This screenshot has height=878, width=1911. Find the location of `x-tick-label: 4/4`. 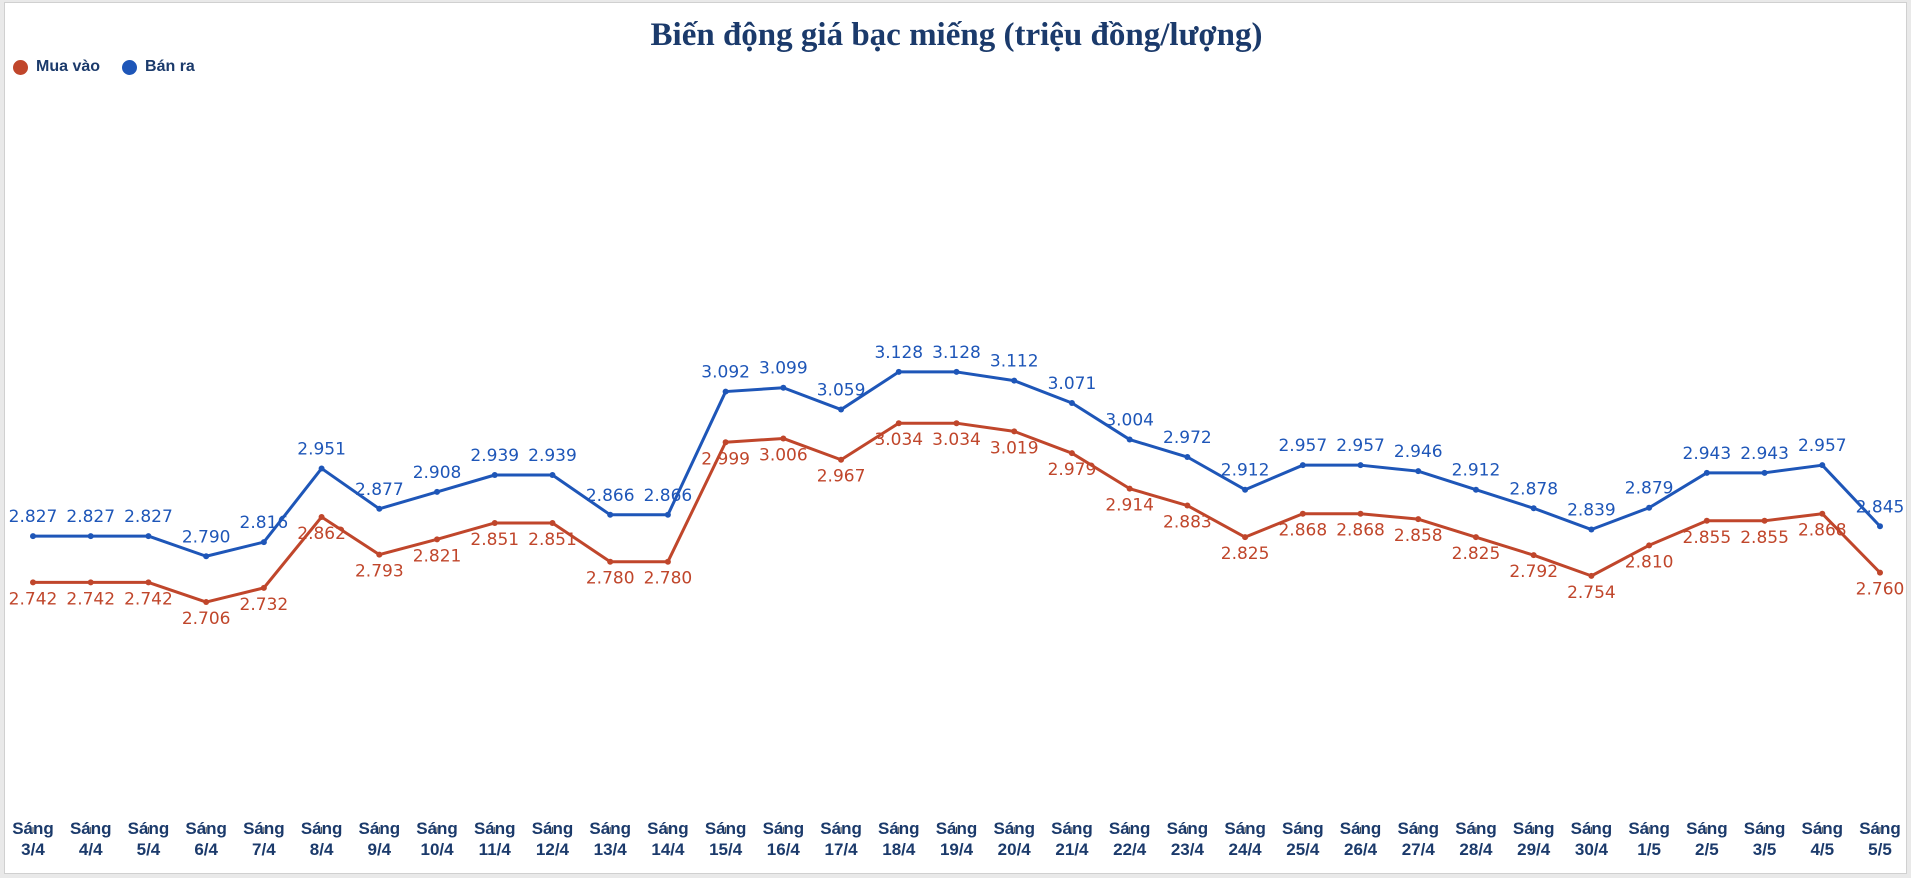

x-tick-label: 4/4 is located at coordinates (91, 849).